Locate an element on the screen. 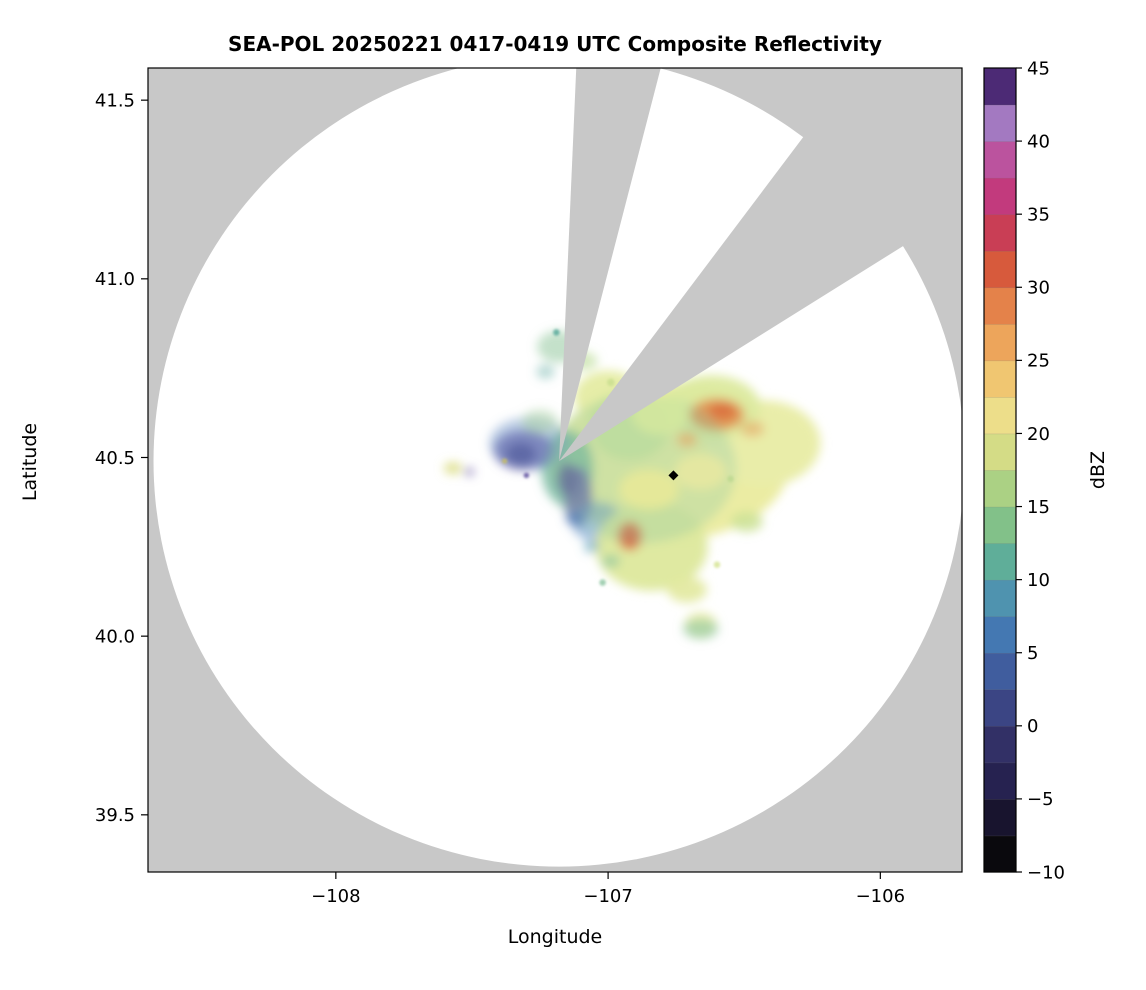 The width and height of the screenshot is (1146, 990). y-tick-label: 39.5 is located at coordinates (115, 815).